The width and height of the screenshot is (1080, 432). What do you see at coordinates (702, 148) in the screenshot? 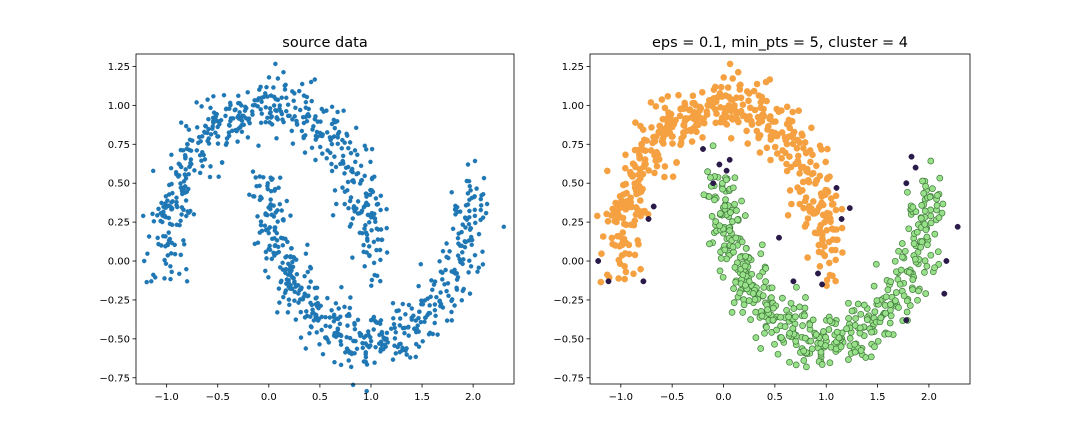
I see `noise-point` at bounding box center [702, 148].